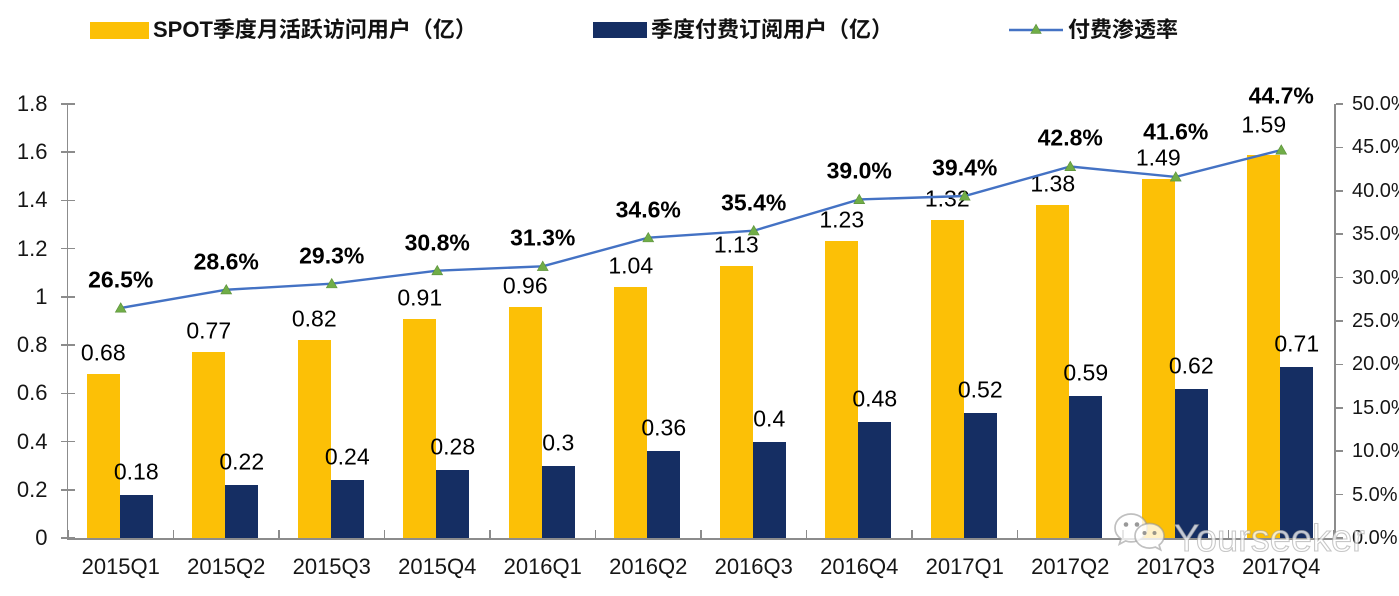 This screenshot has height=596, width=1399. I want to click on legend-label-mau: SPOT季度月活跃访问用户（亿）, so click(315, 29).